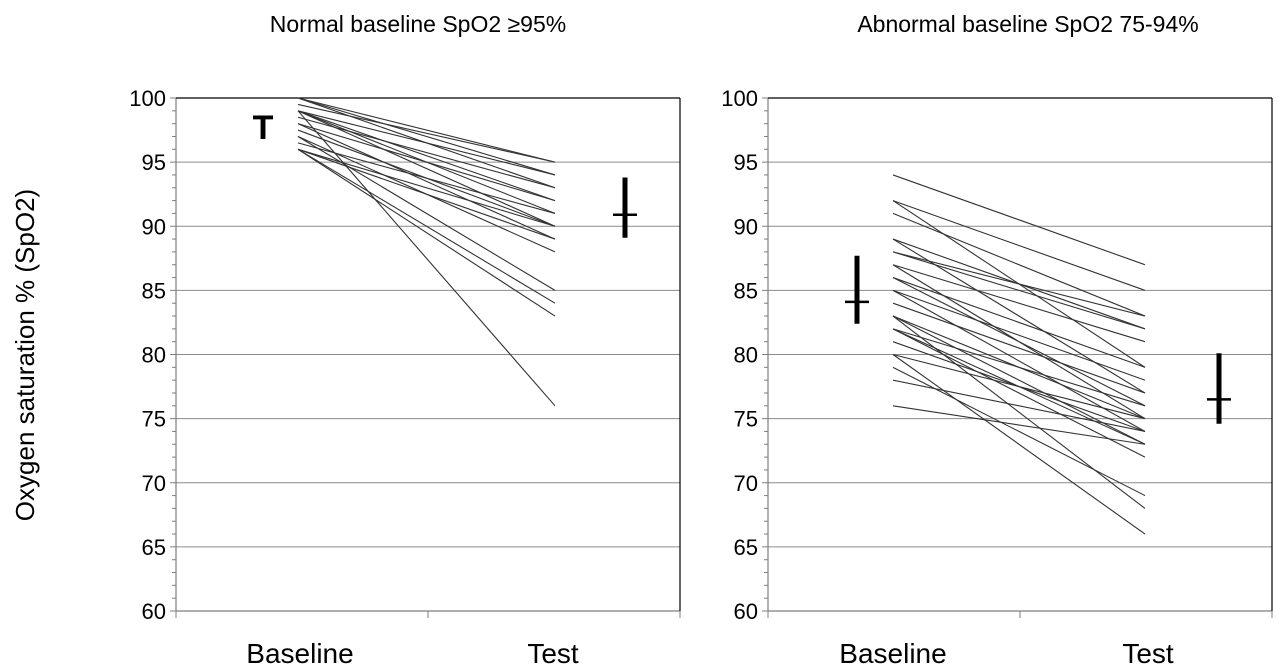  I want to click on y-axis-title: Oxygen saturation % (SpO2), so click(25, 355).